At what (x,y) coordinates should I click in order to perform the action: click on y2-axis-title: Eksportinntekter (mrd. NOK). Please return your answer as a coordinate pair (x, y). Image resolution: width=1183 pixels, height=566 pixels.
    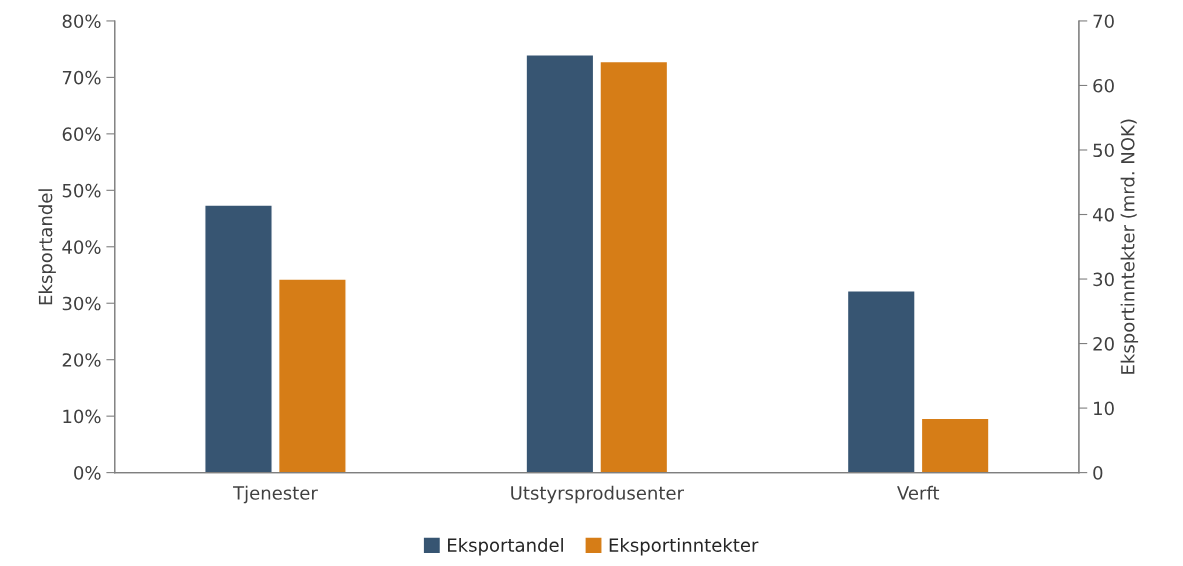
    Looking at the image, I should click on (1129, 246).